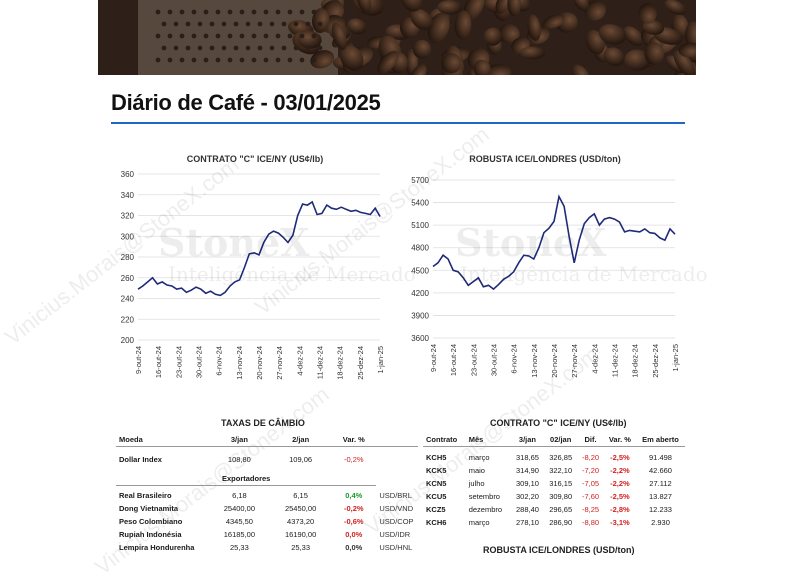  Describe the element at coordinates (380, 360) in the screenshot. I see `x-tick-label: 1-jan-25` at that location.